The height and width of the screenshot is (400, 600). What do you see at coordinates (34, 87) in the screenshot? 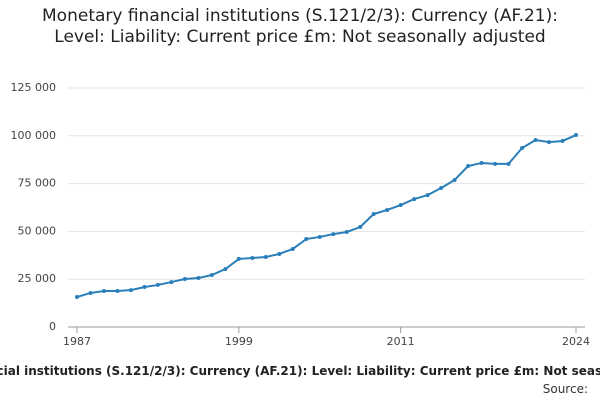
I see `y-tick-label: 125 000` at bounding box center [34, 87].